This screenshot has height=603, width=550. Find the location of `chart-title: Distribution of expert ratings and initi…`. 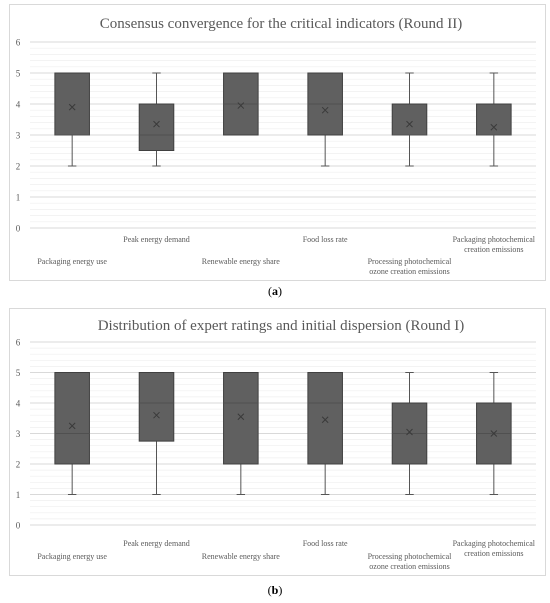

chart-title: Distribution of expert ratings and initi… is located at coordinates (281, 326).